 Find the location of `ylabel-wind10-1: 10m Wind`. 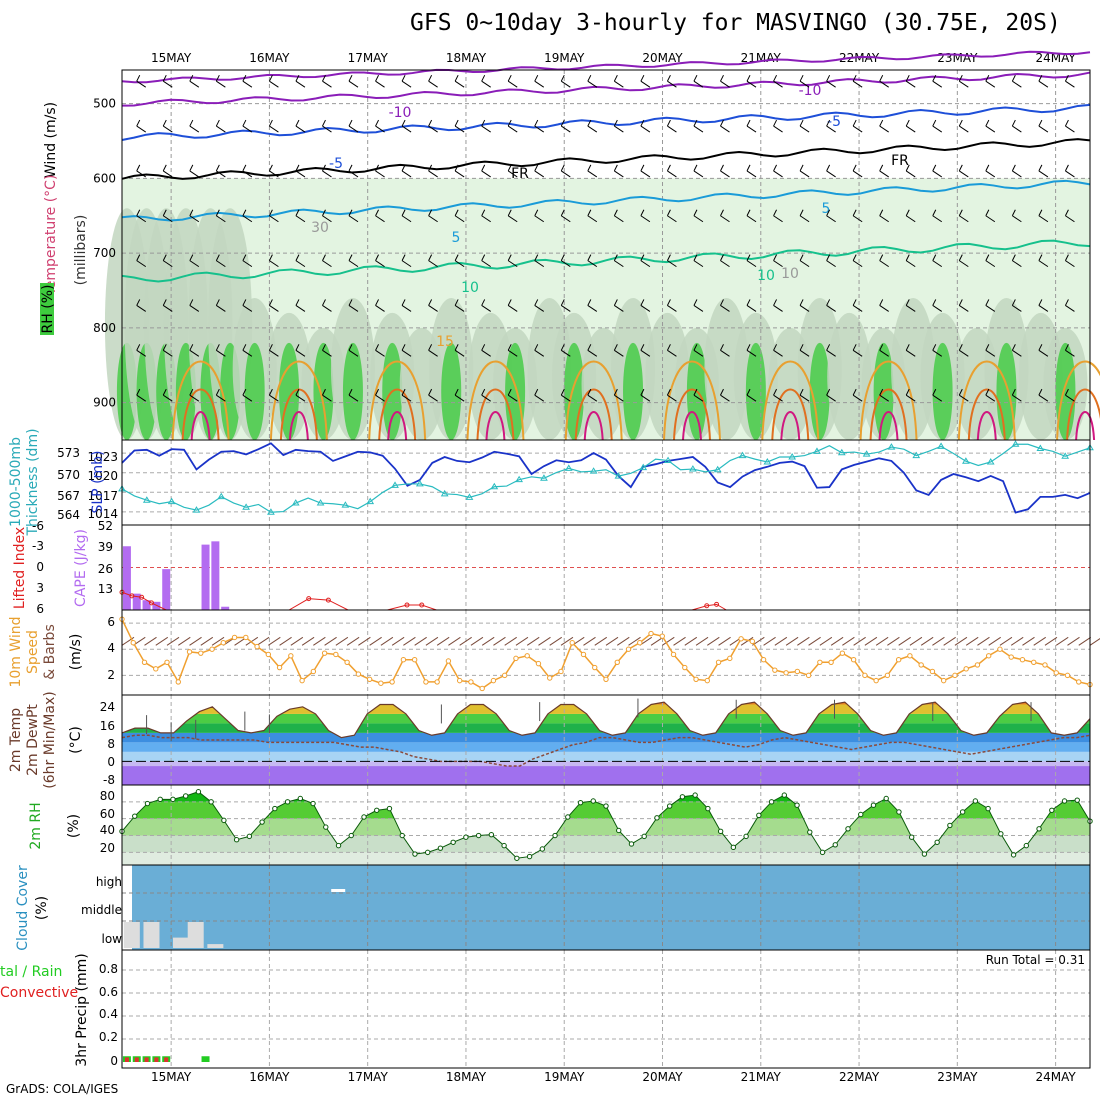

ylabel-wind10-1: 10m Wind is located at coordinates (16, 651).